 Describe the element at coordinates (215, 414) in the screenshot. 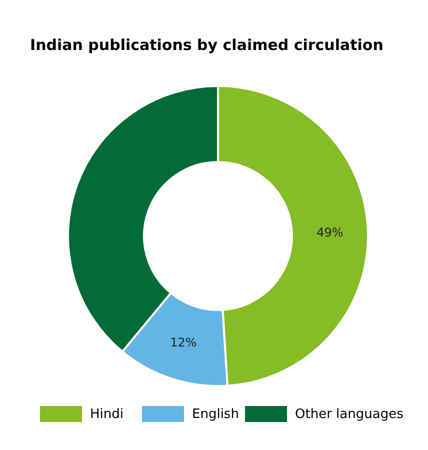

I see `legend-label: English` at that location.